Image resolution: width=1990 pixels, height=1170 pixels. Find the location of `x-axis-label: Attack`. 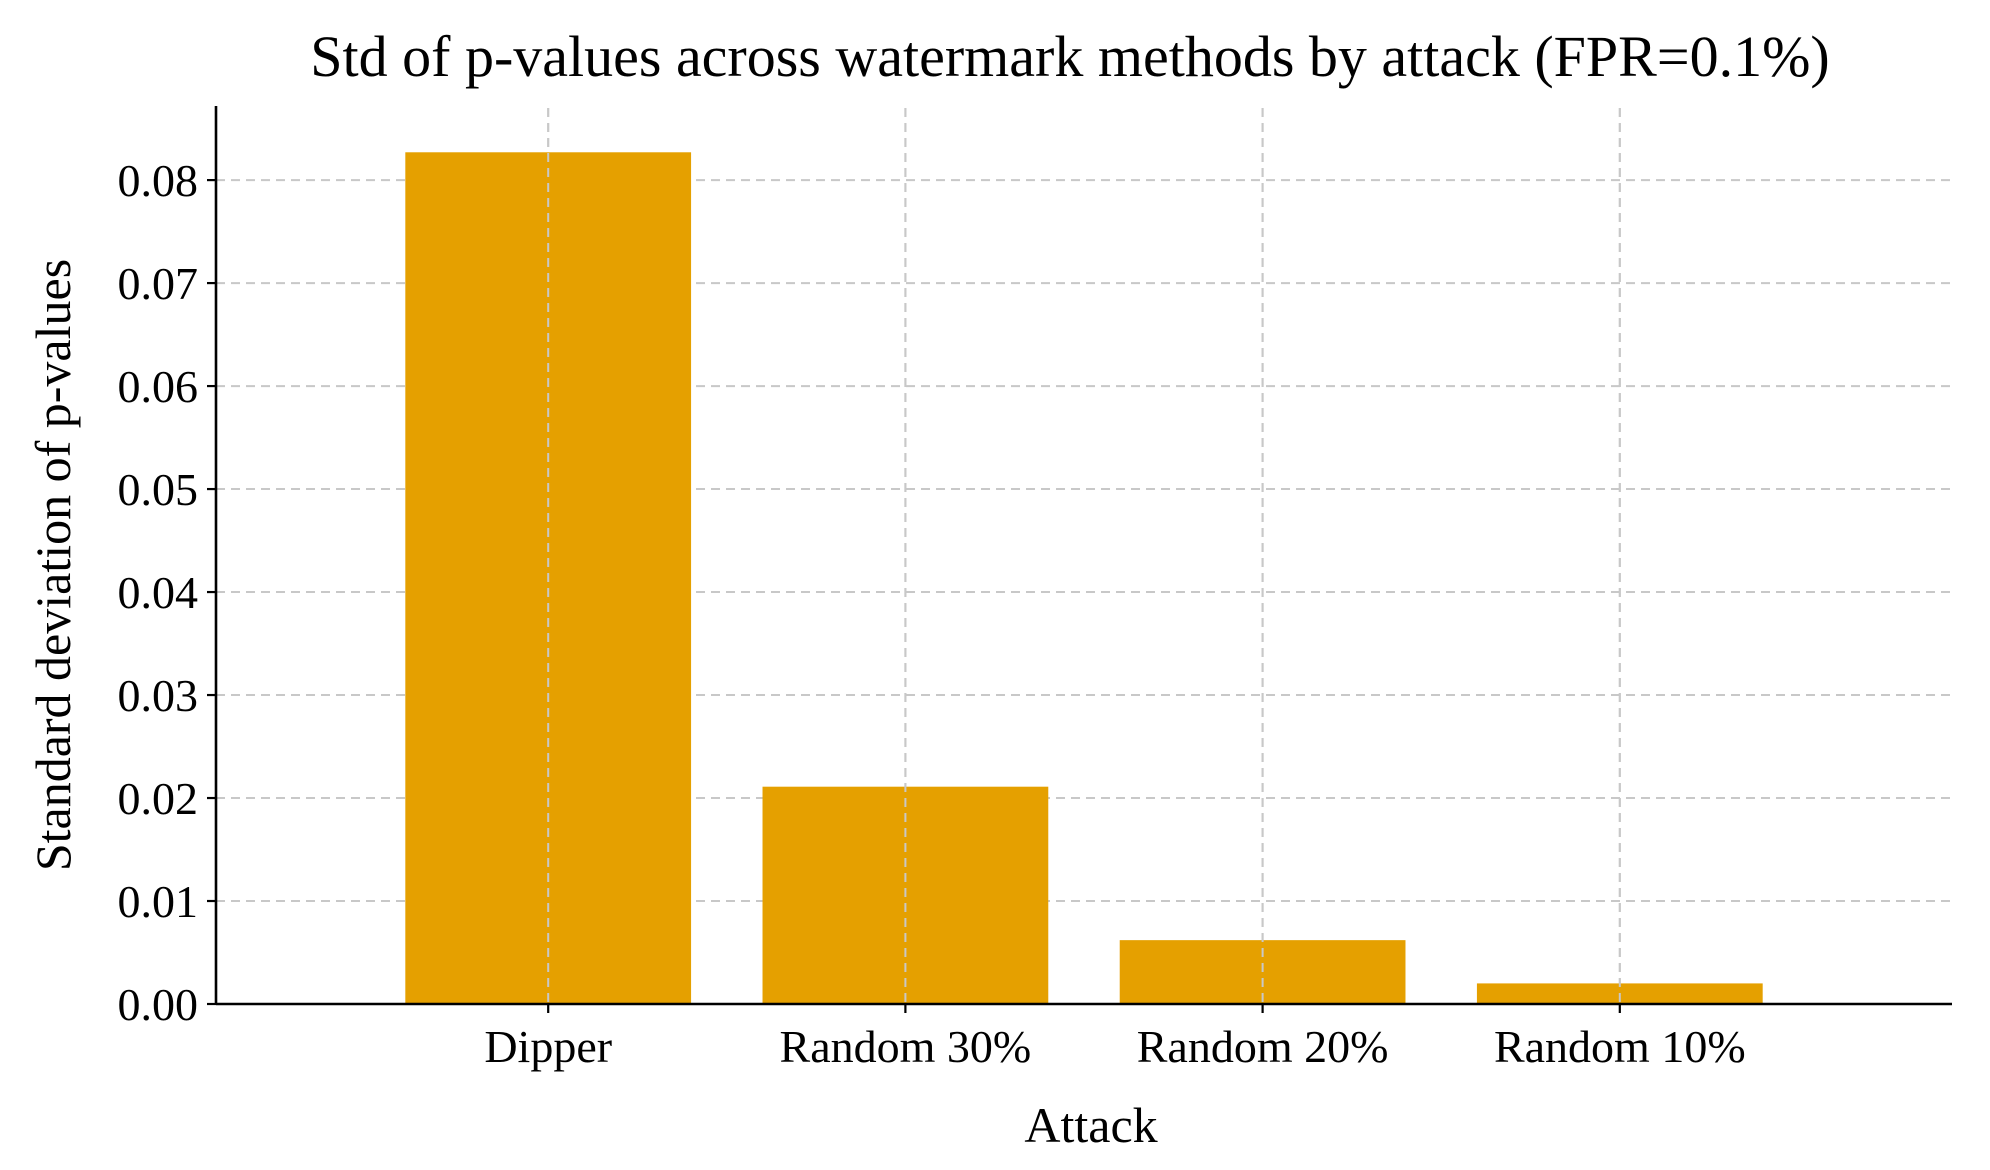

x-axis-label: Attack is located at coordinates (1090, 1125).